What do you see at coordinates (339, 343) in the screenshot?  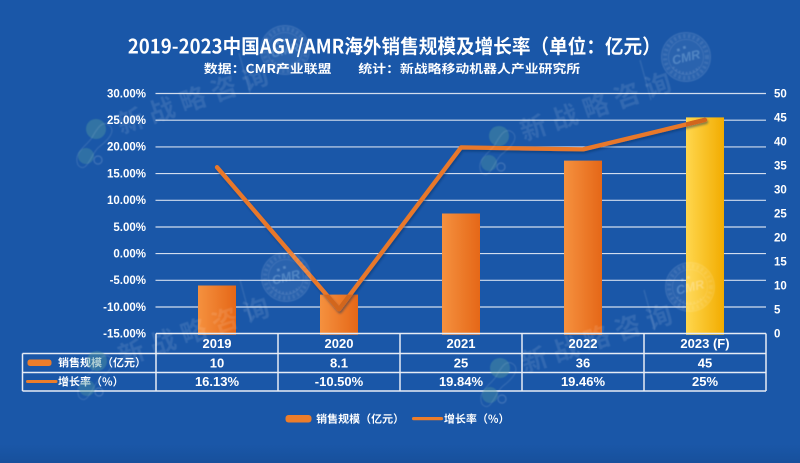 I see `svg-text: 2020` at bounding box center [339, 343].